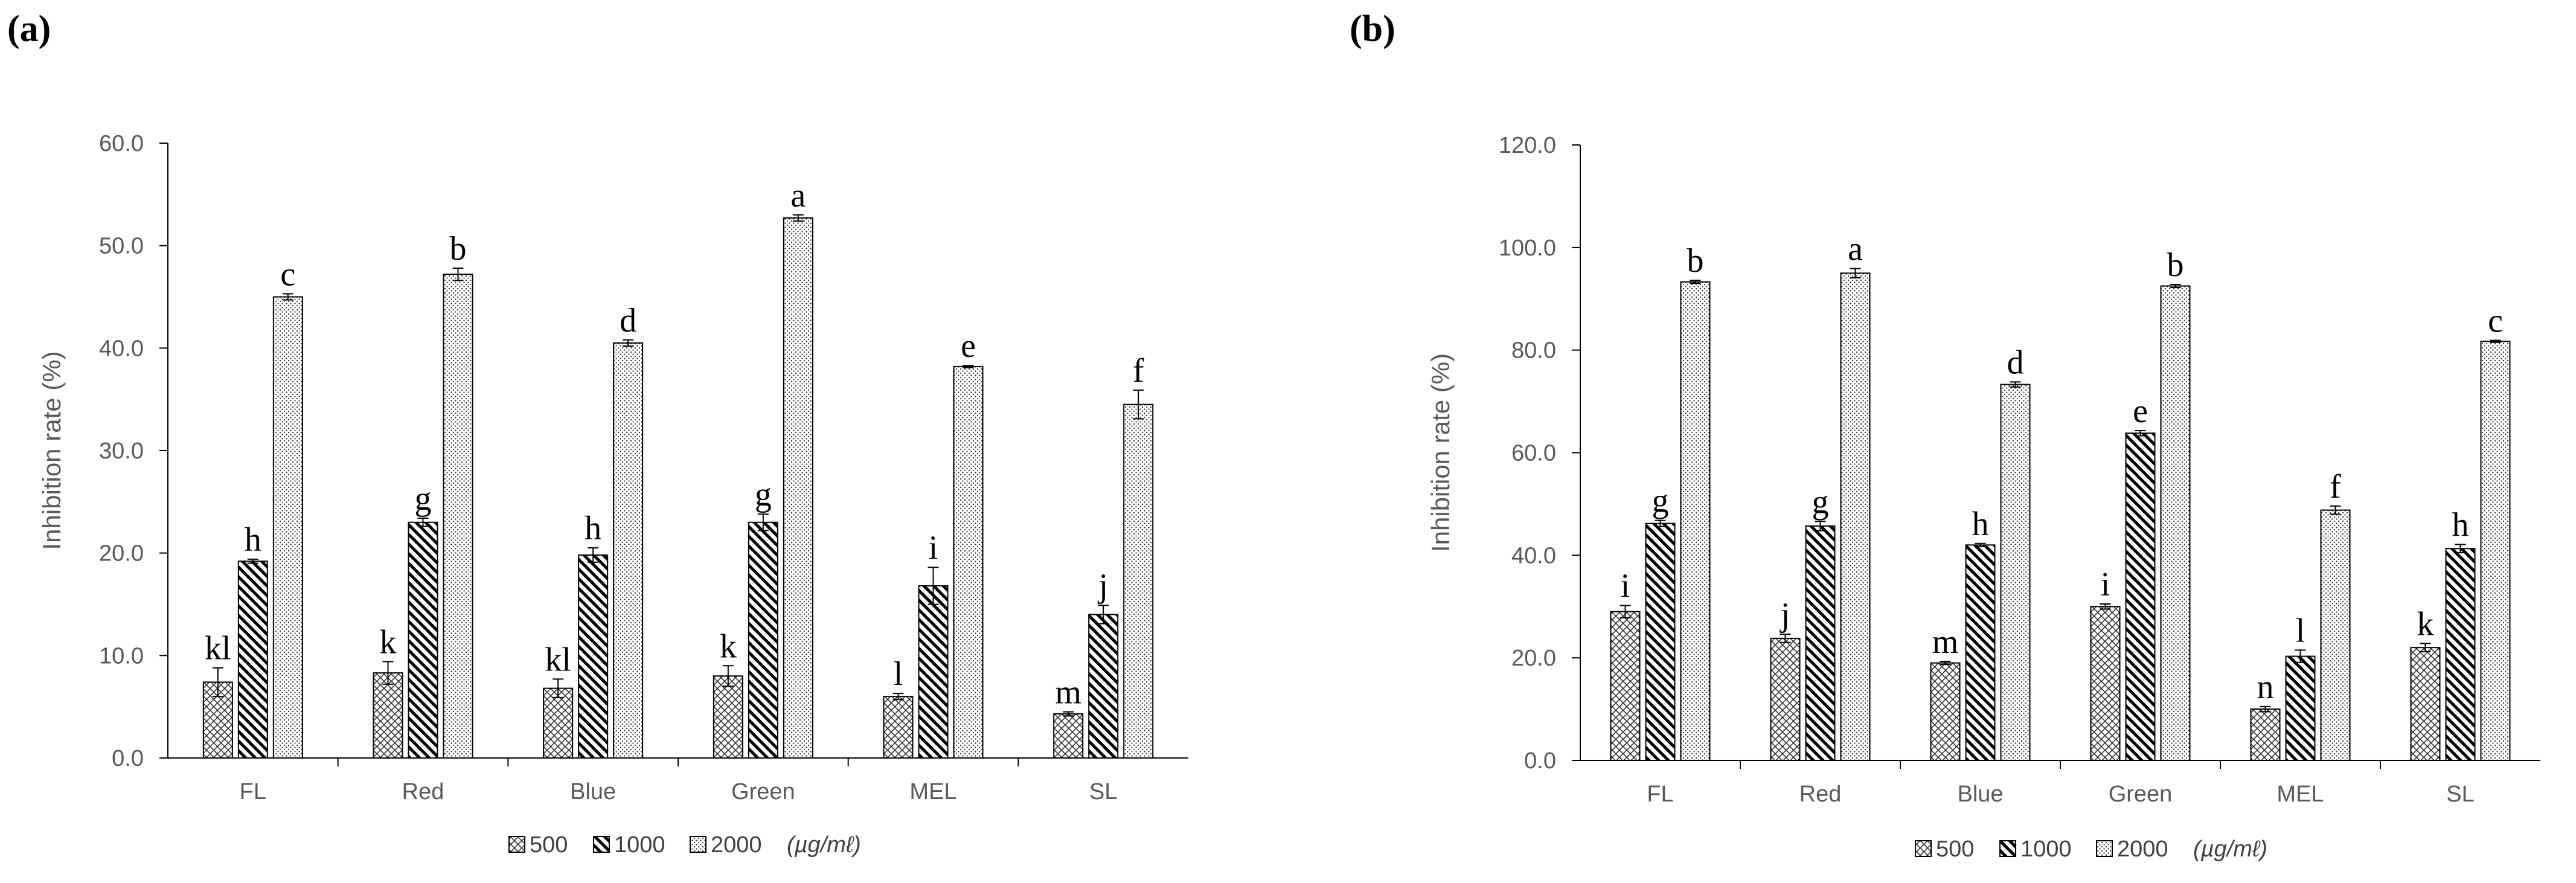  Describe the element at coordinates (1625, 686) in the screenshot. I see `bar-500-fl` at that location.